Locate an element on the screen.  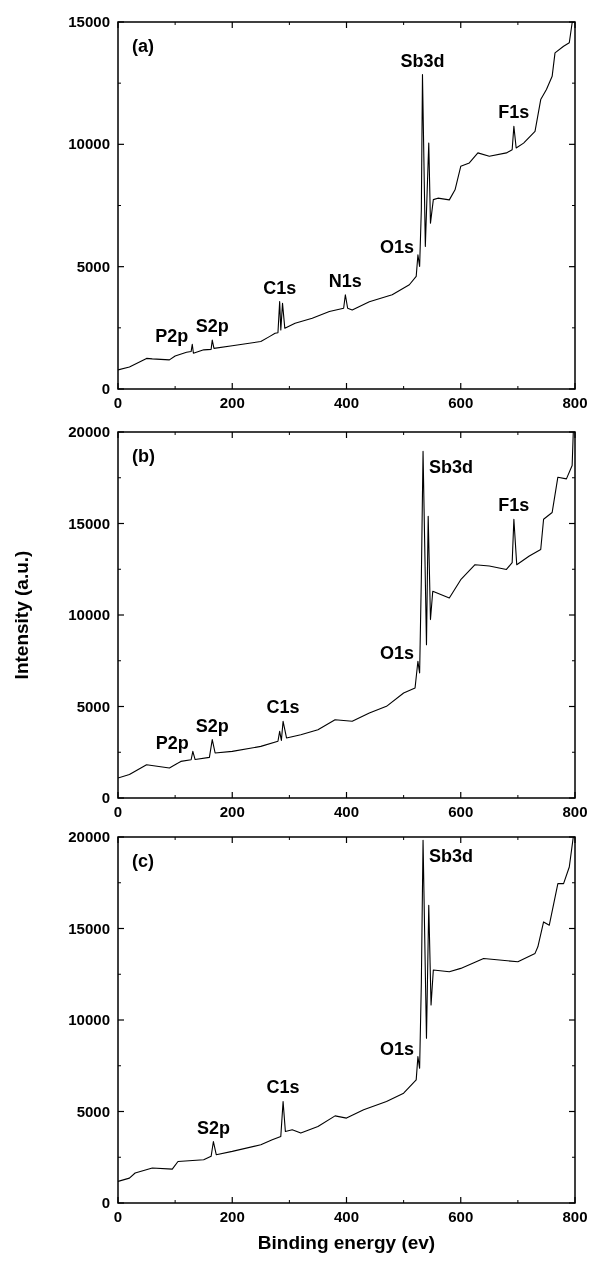
x-axis-title: Binding energy (ev) is located at coordinates (346, 1242).